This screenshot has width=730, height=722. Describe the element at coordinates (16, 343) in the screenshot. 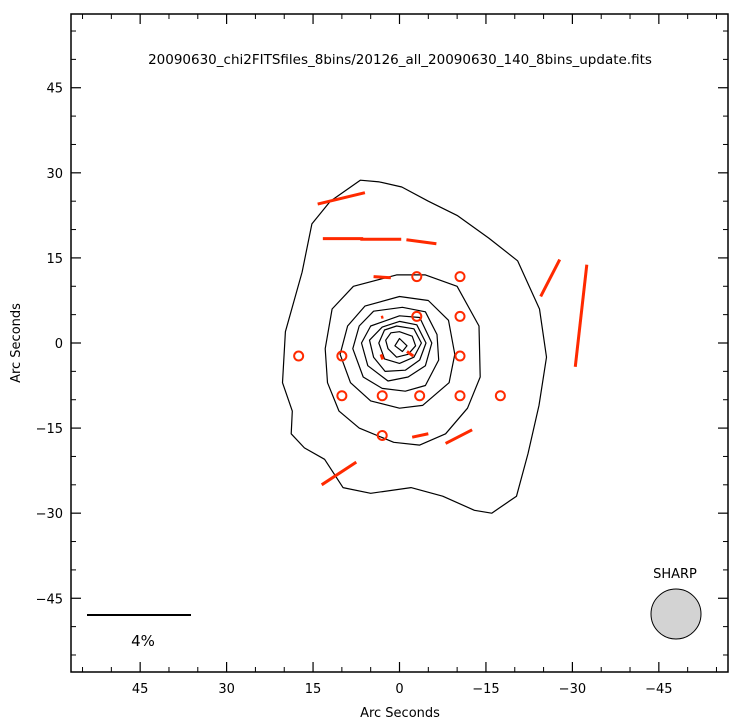

I see `y-axis-label: Arc Seconds` at that location.